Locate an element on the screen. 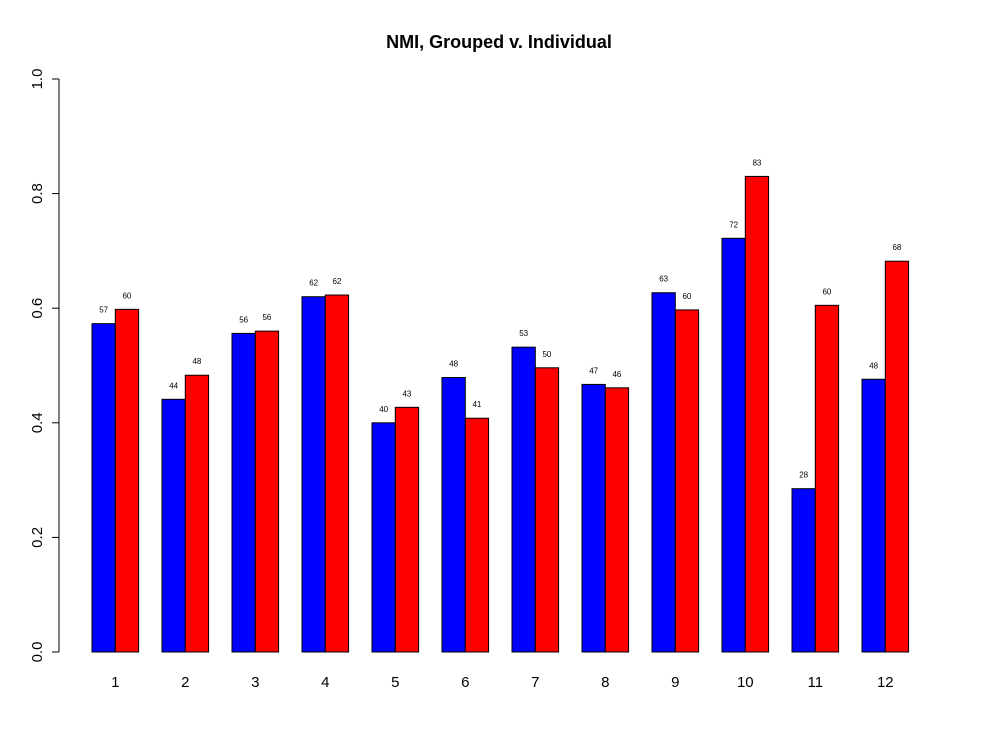 This screenshot has height=750, width=1000. bar-value-label: 57 is located at coordinates (103, 310).